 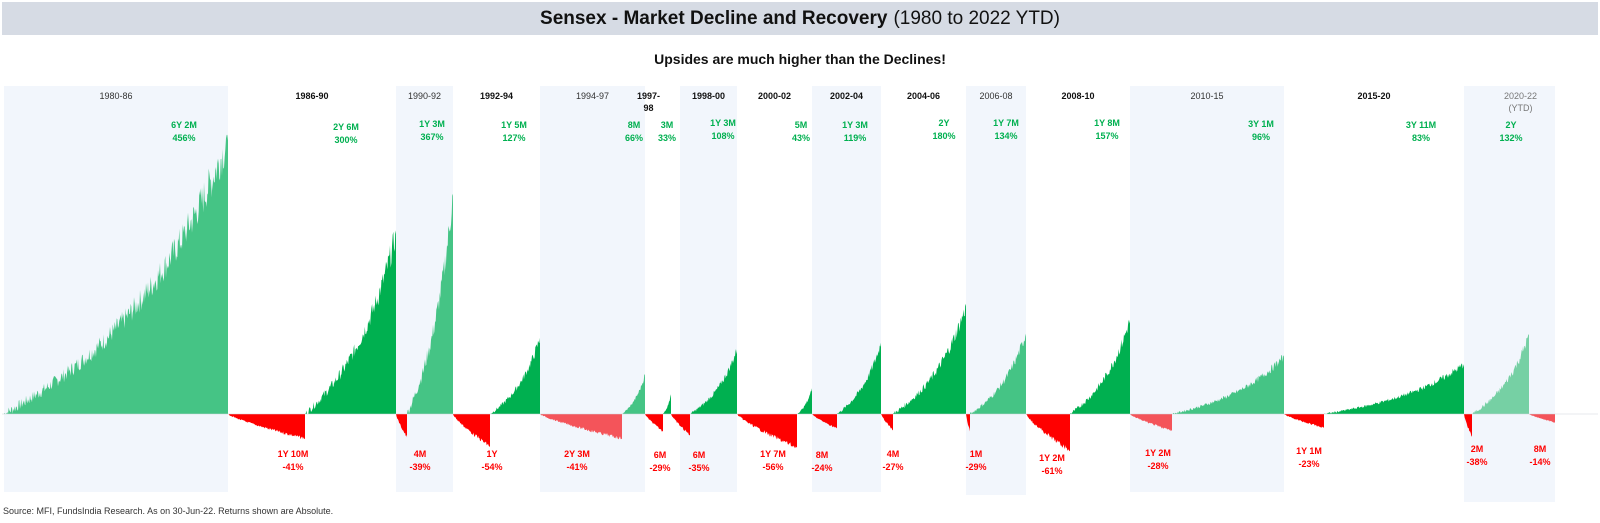 I want to click on rally-return-label: 66%, so click(x=634, y=138).